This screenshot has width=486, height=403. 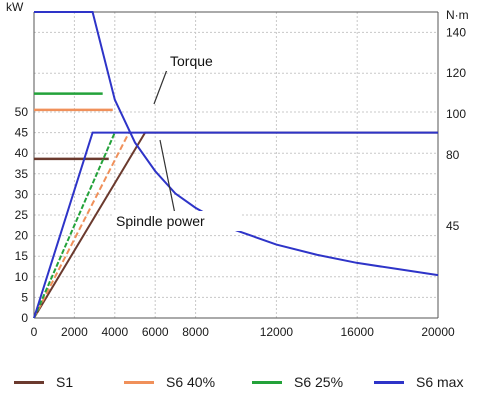 I want to click on power-annotation: Spindle power, so click(x=160, y=221).